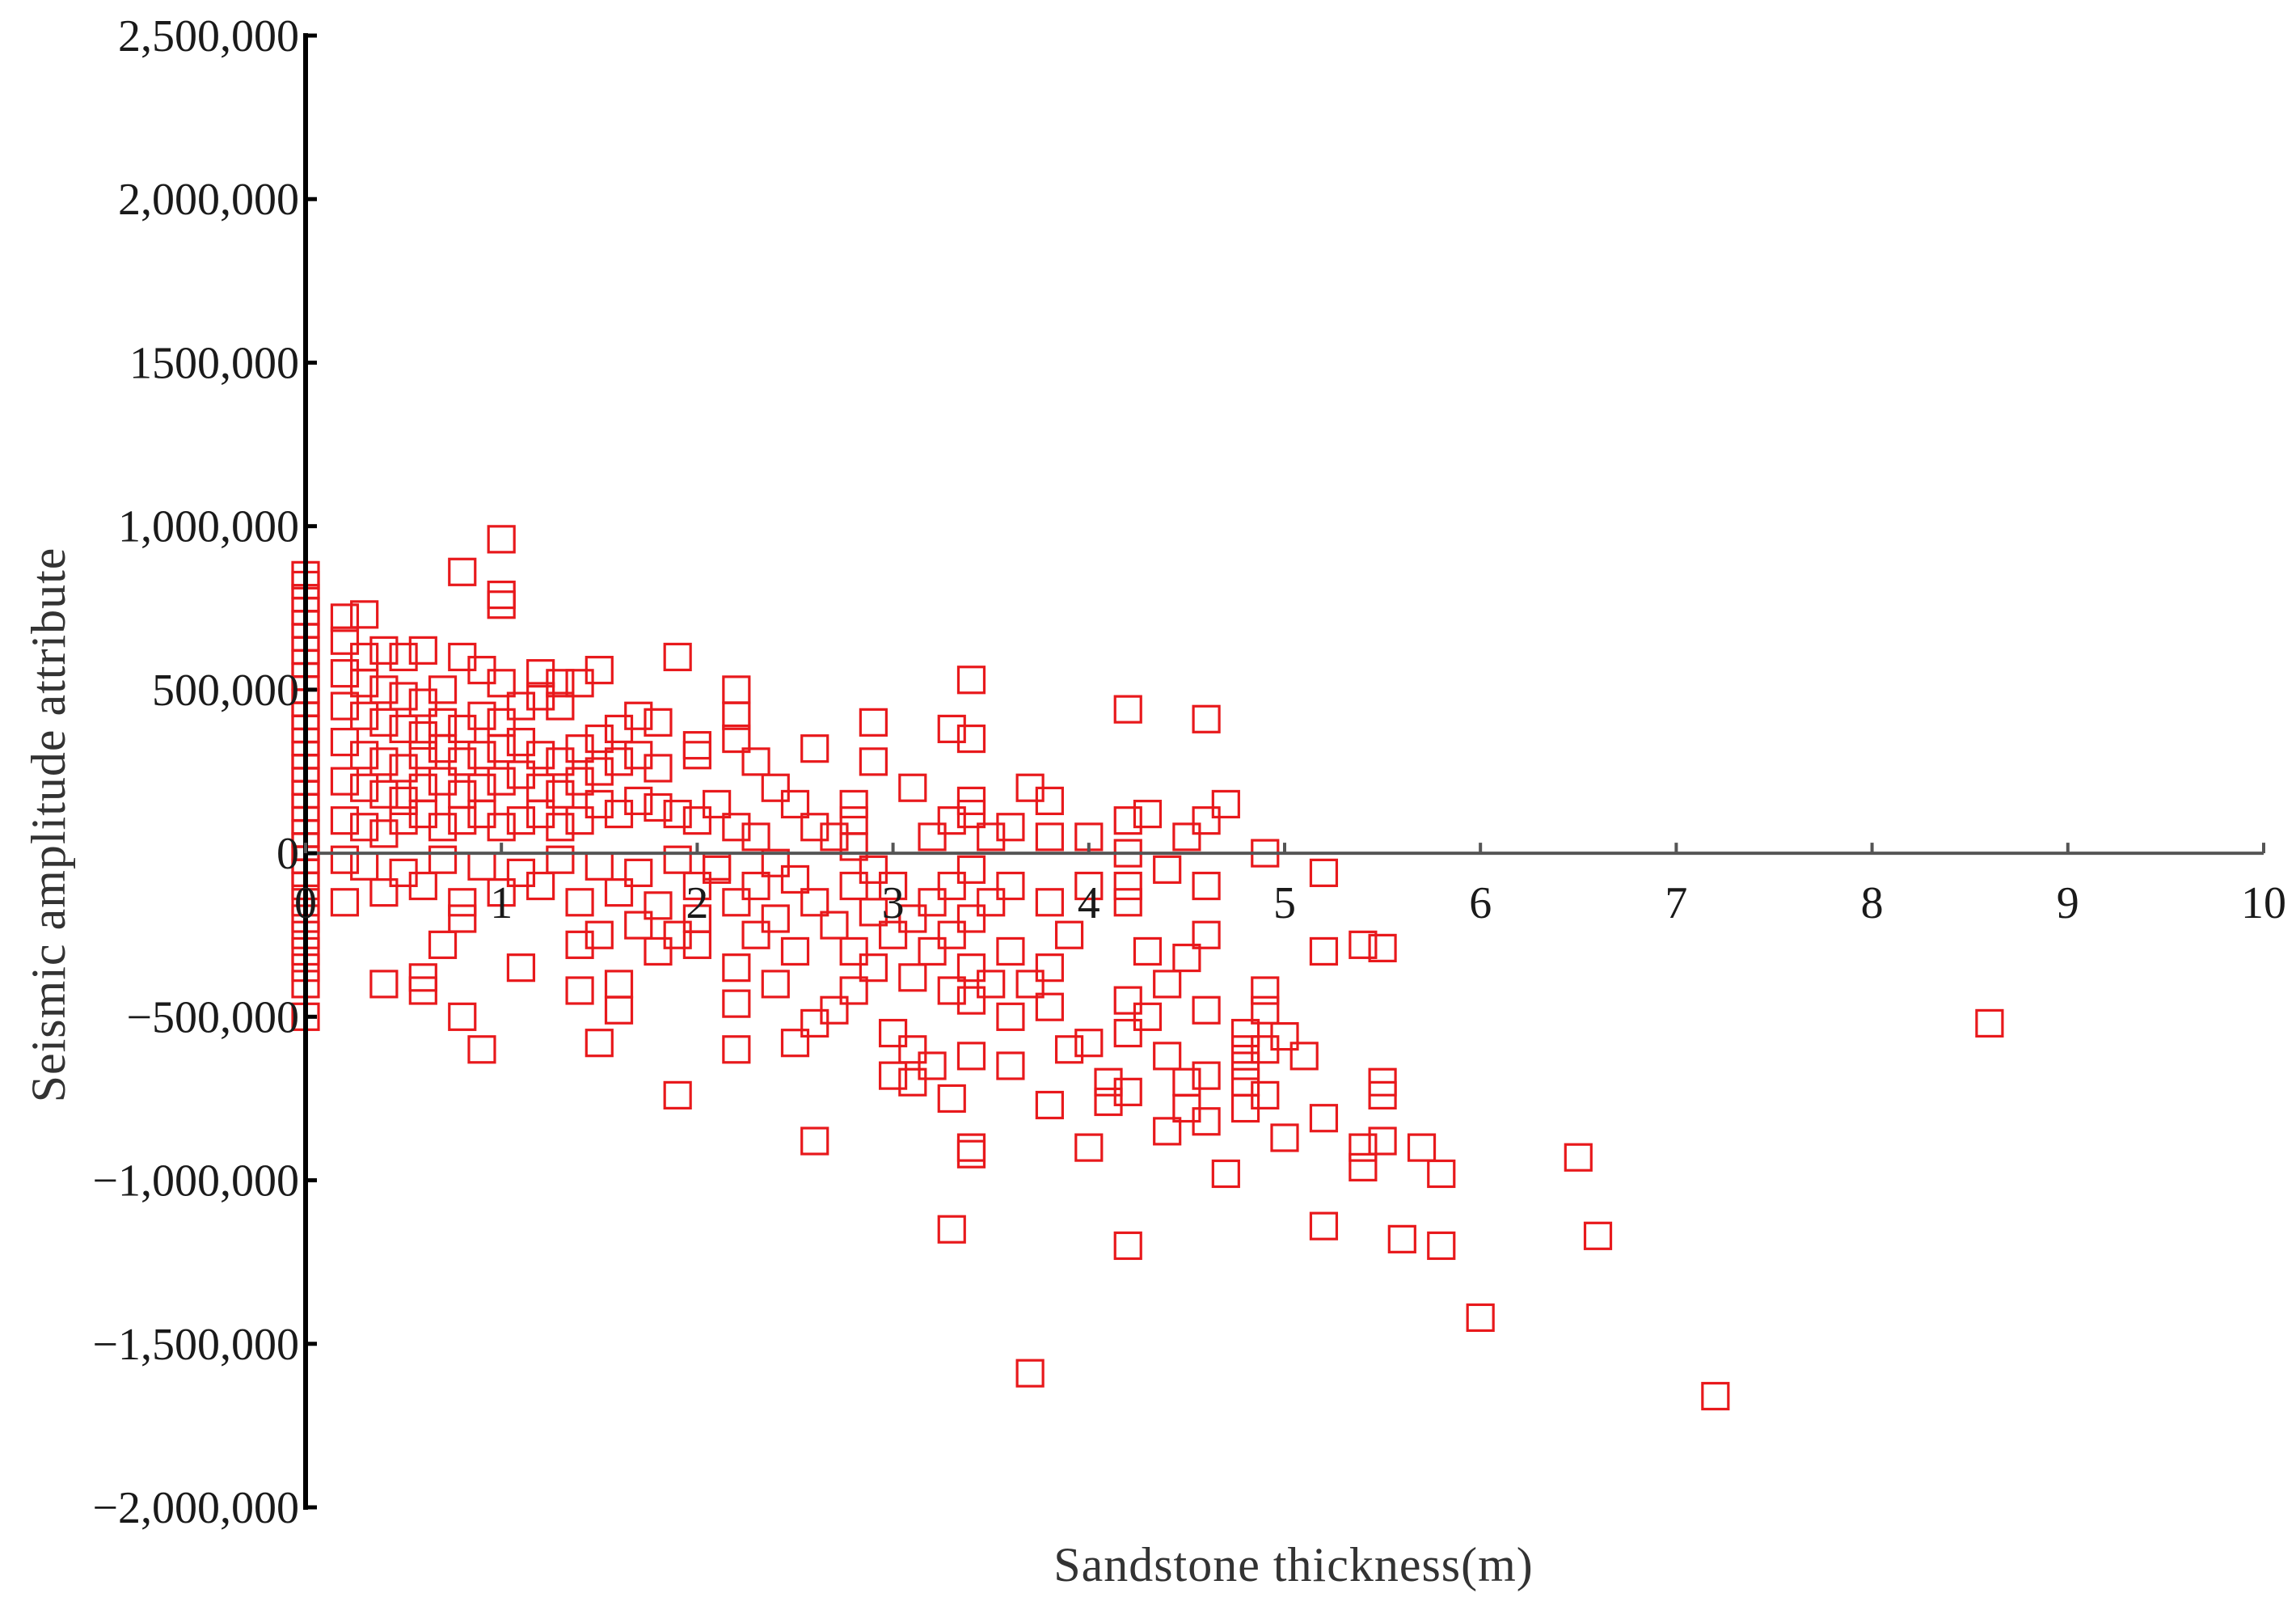 This screenshot has width=2296, height=1606. What do you see at coordinates (1873, 903) in the screenshot?
I see `x-tick-label: 8` at bounding box center [1873, 903].